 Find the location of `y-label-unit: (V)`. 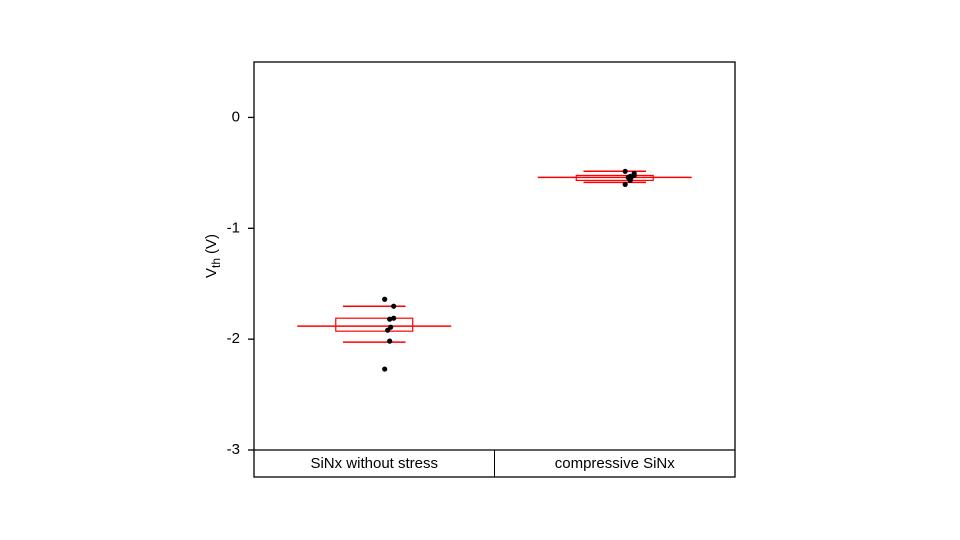

y-label-unit: (V) is located at coordinates (211, 244).